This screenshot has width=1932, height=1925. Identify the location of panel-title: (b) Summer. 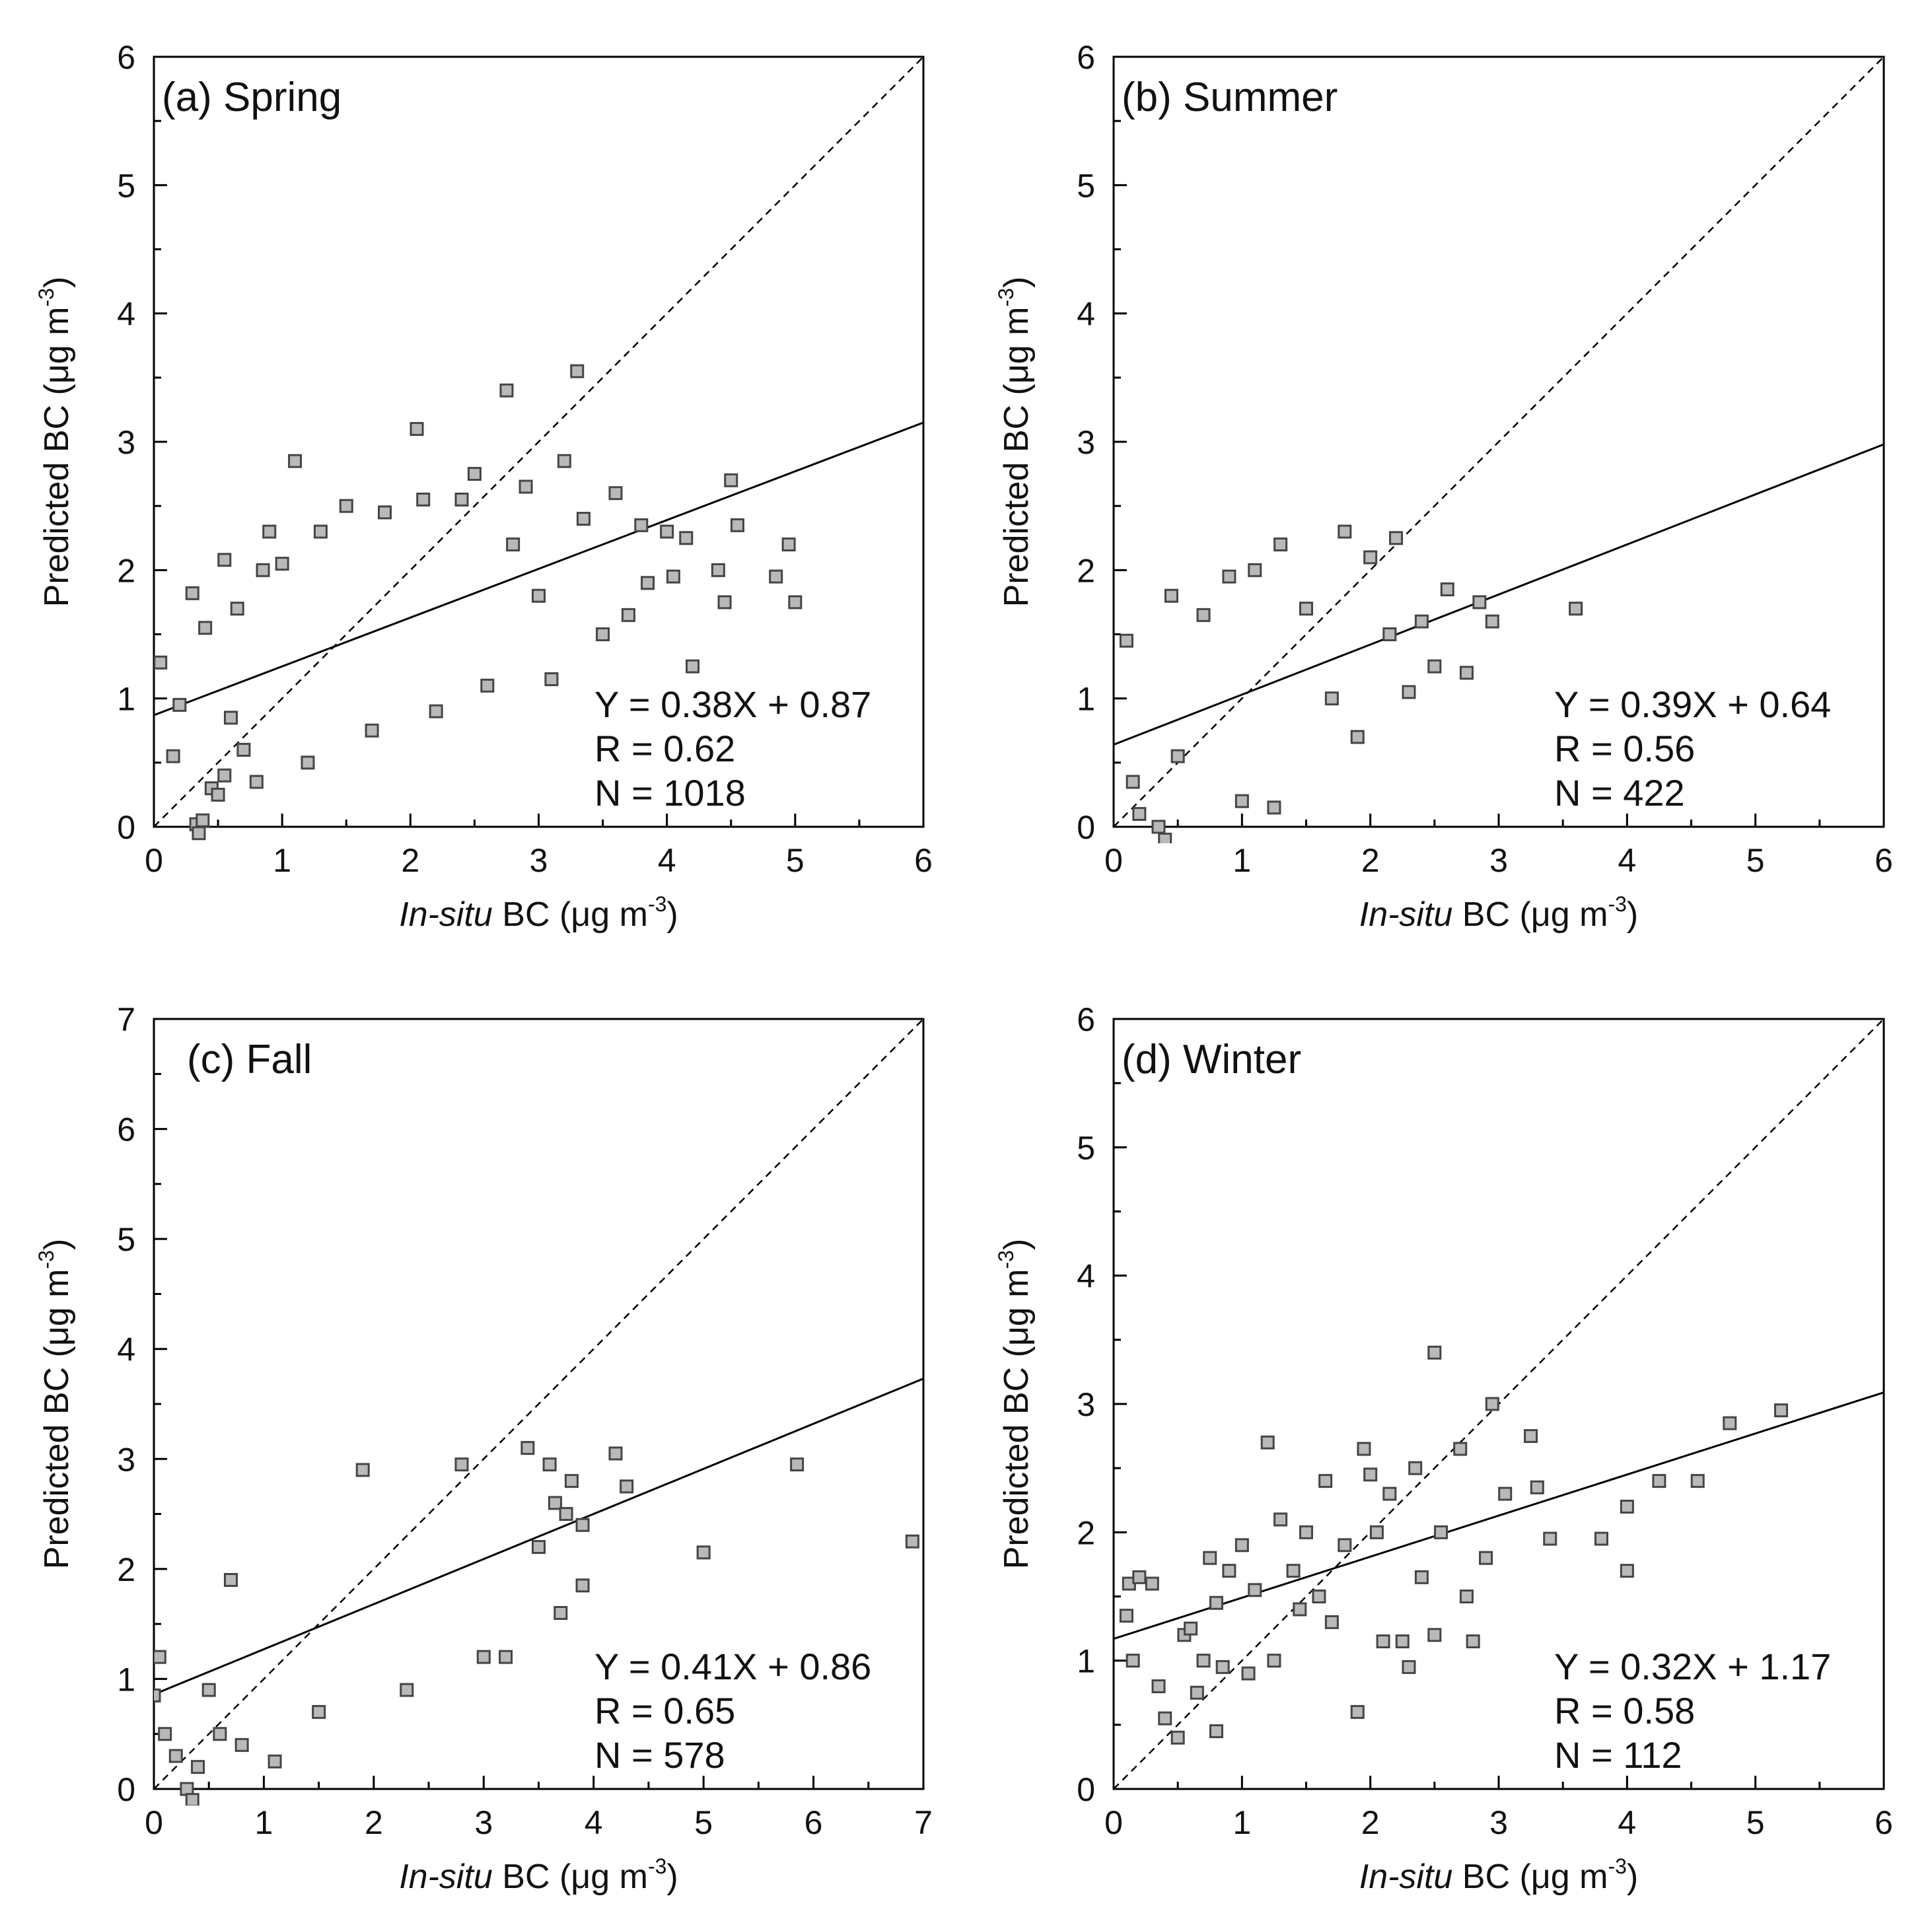
(1230, 97).